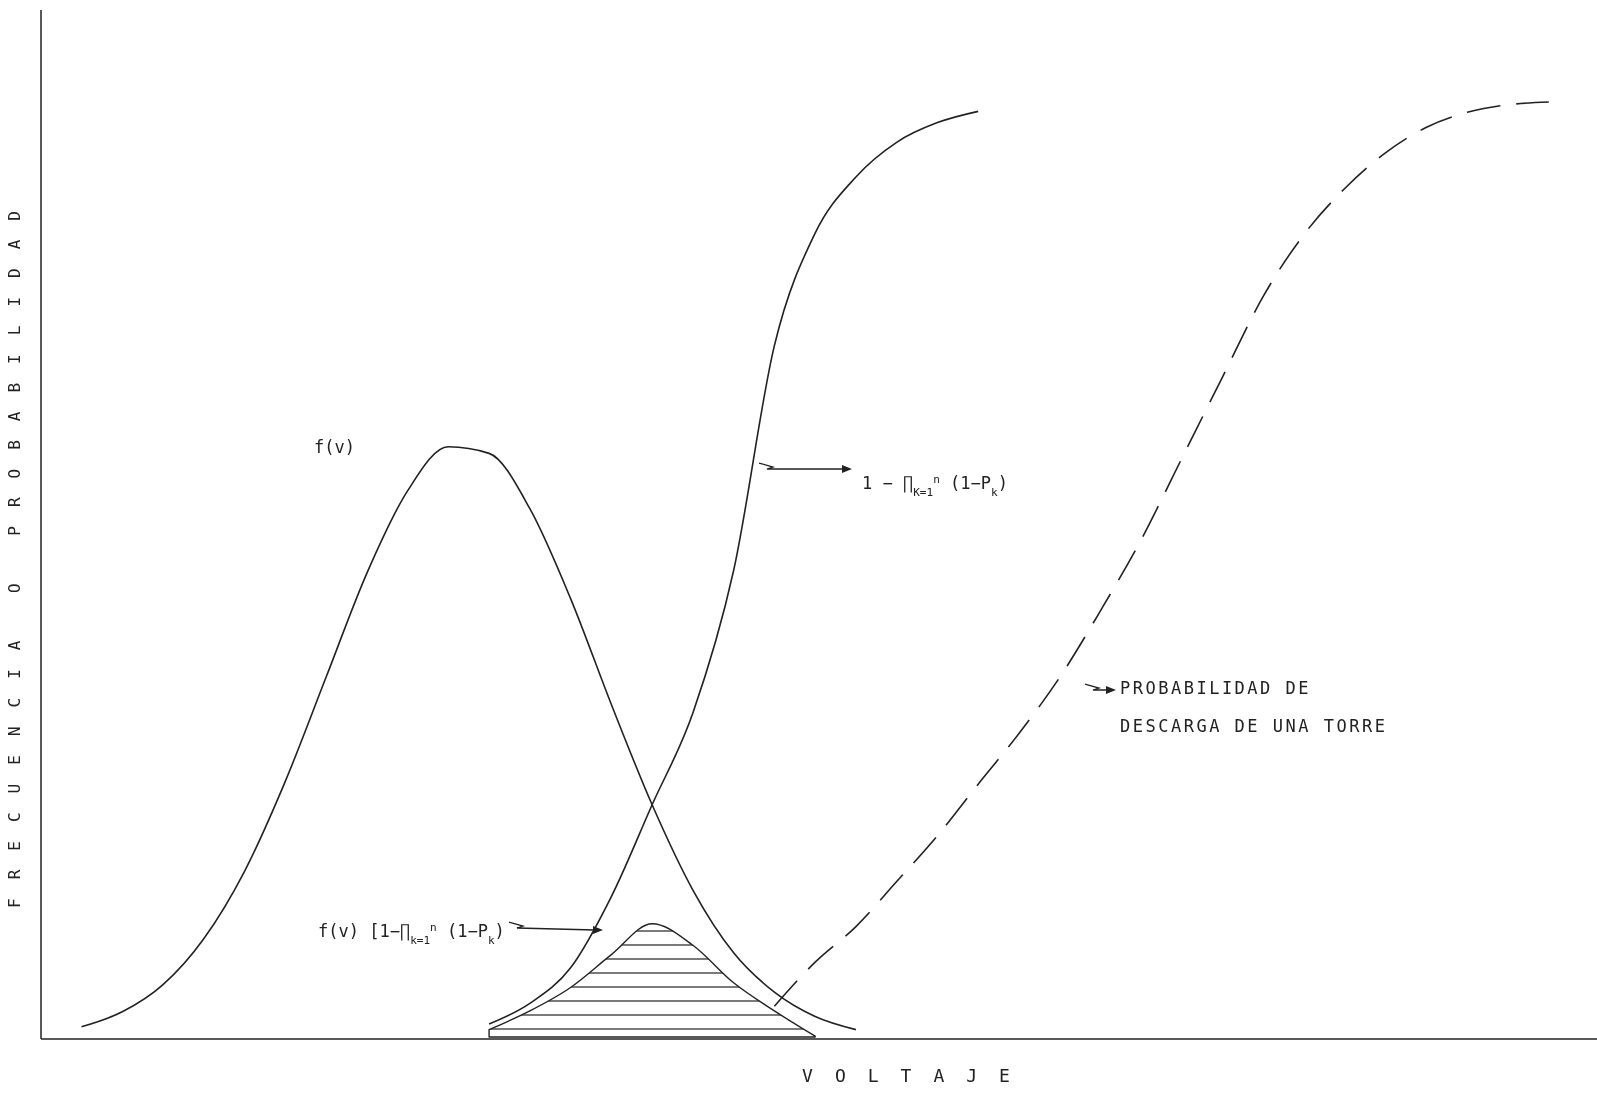 This screenshot has width=1597, height=1095. I want to click on annotation: f(v) [1−∏$_{k=1}$$^{n}$ (1−P$_{k}$), so click(411, 933).